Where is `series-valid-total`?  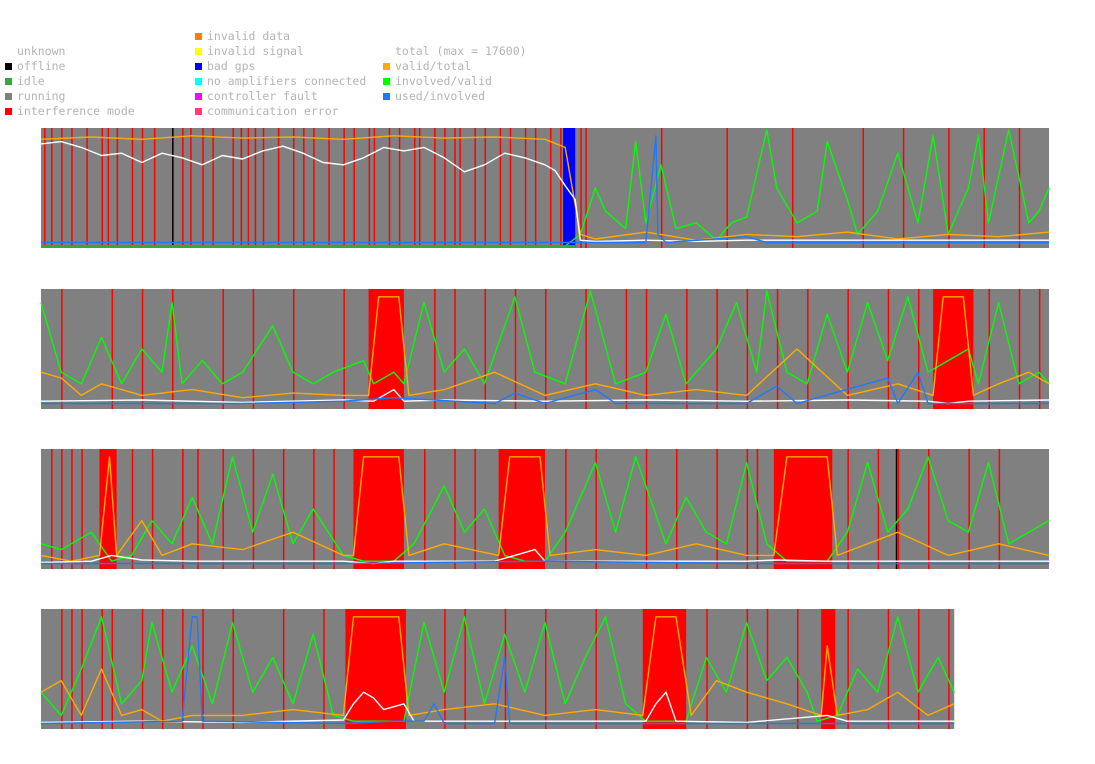
series-valid-total is located at coordinates (497, 669).